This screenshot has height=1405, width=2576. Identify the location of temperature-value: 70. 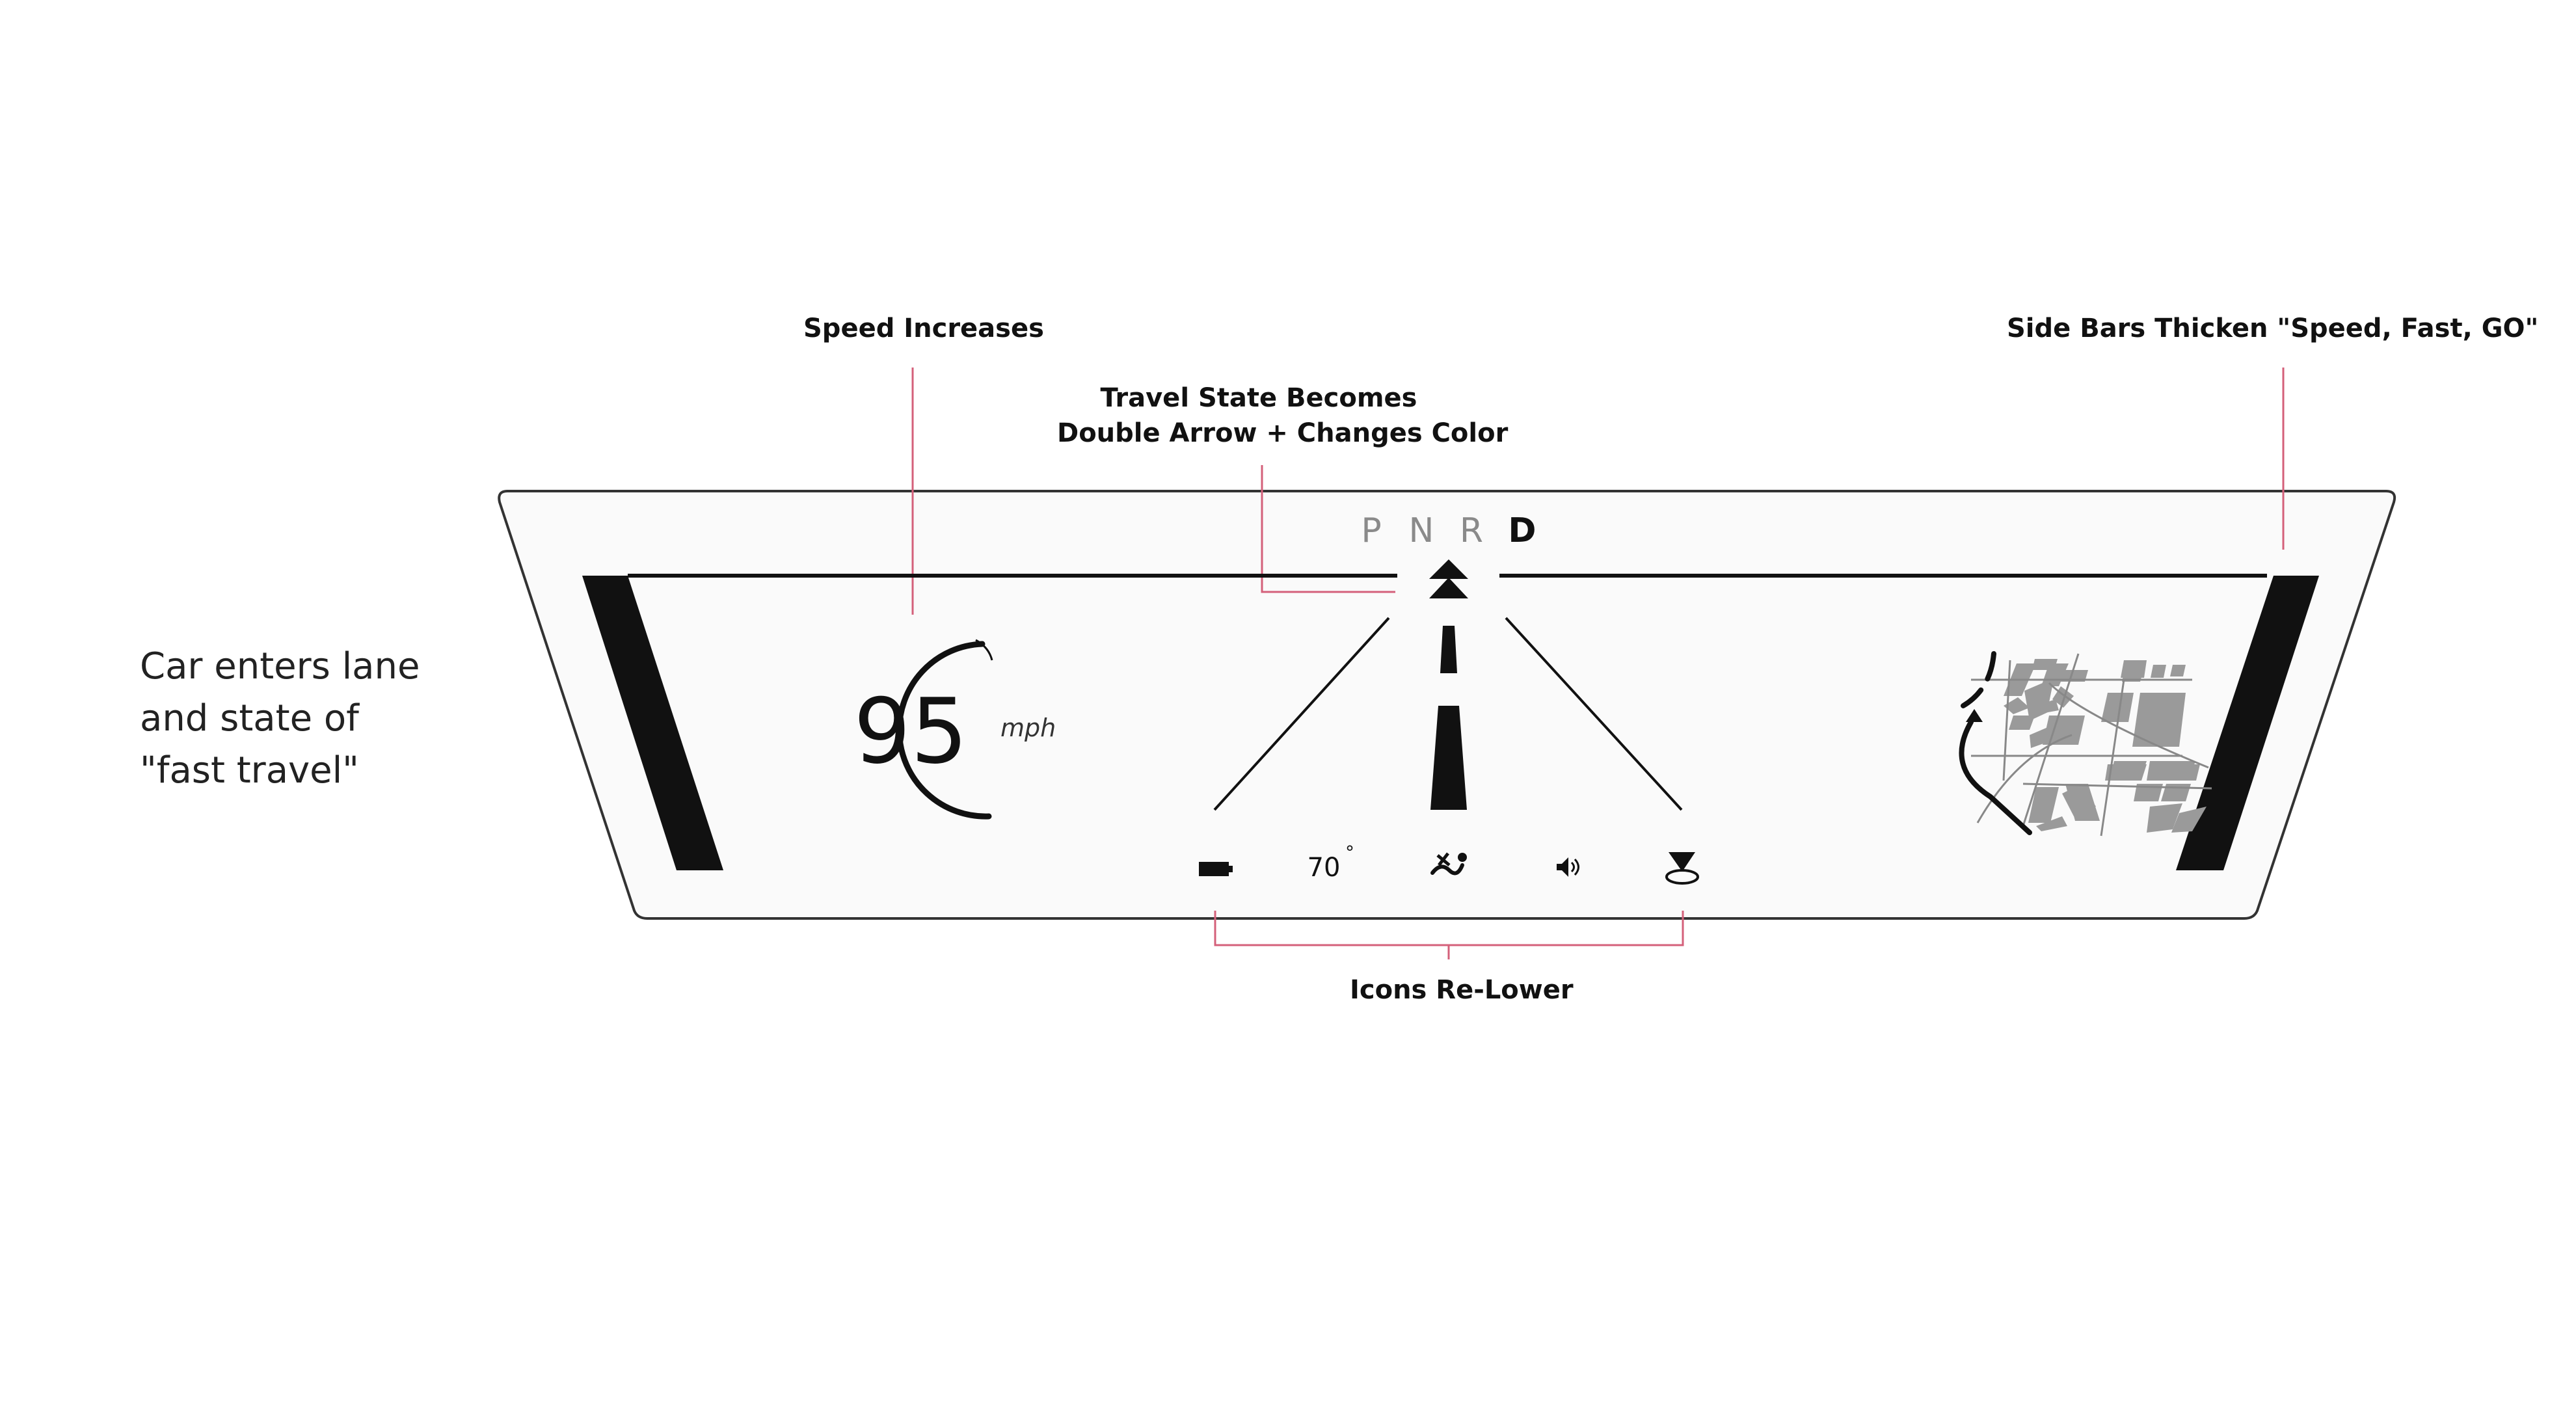
(1324, 868).